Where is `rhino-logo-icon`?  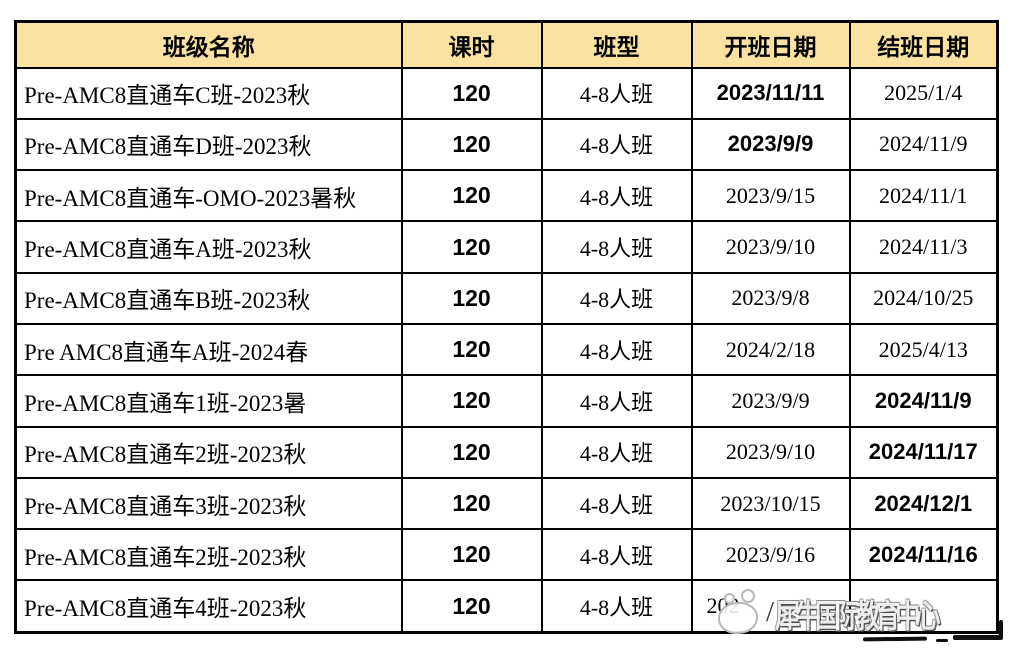 rhino-logo-icon is located at coordinates (741, 613).